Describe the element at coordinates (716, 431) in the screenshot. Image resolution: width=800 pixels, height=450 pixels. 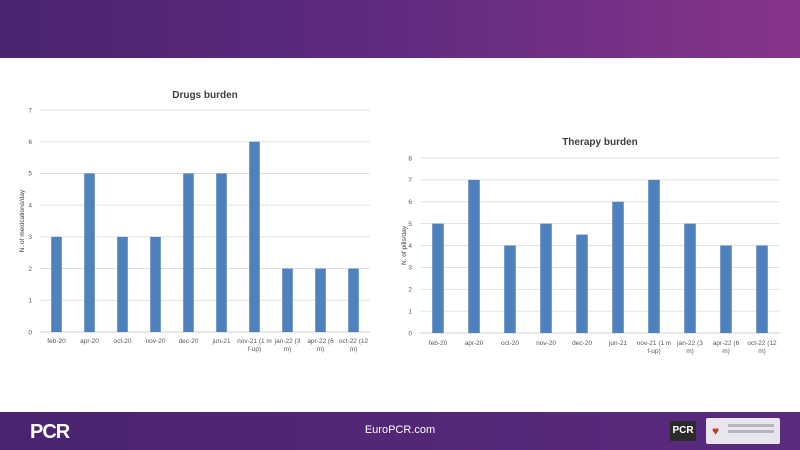
I see `heart-icon: ♥` at that location.